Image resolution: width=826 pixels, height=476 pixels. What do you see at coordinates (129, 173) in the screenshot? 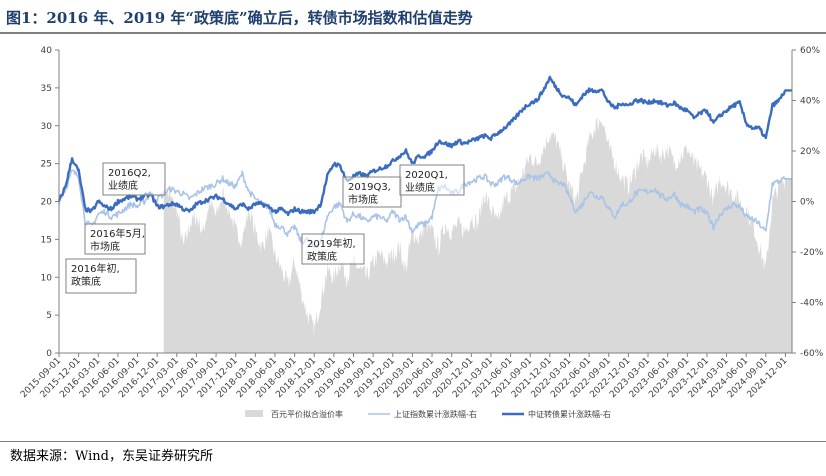
I see `annotation-text: 2016Q2,` at bounding box center [129, 173].